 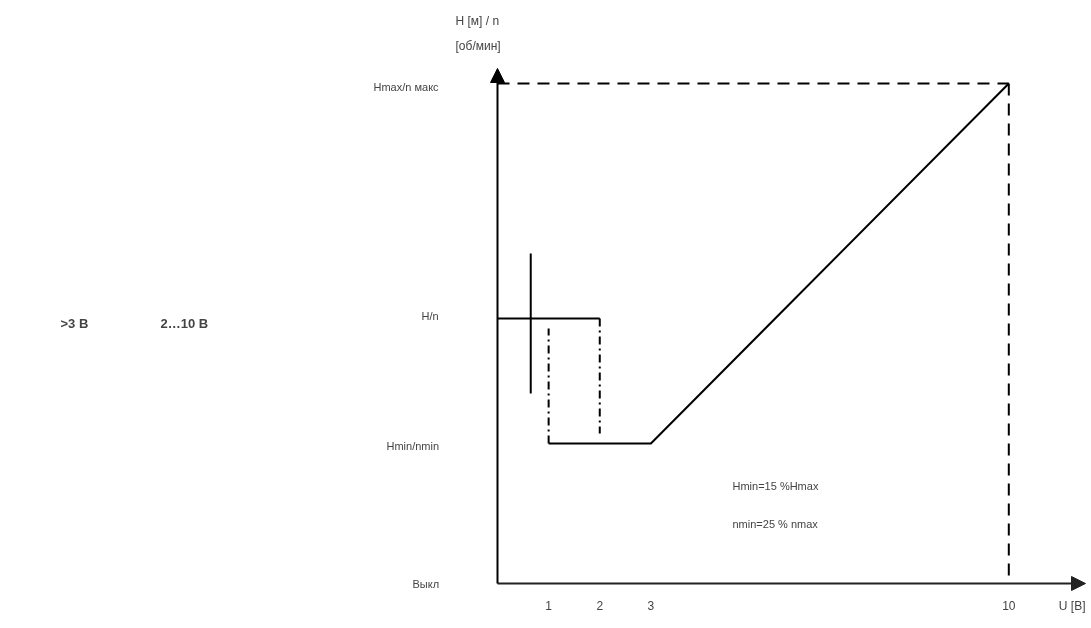 What do you see at coordinates (775, 485) in the screenshot?
I see `annotation: Hmin=15 %Hmax` at bounding box center [775, 485].